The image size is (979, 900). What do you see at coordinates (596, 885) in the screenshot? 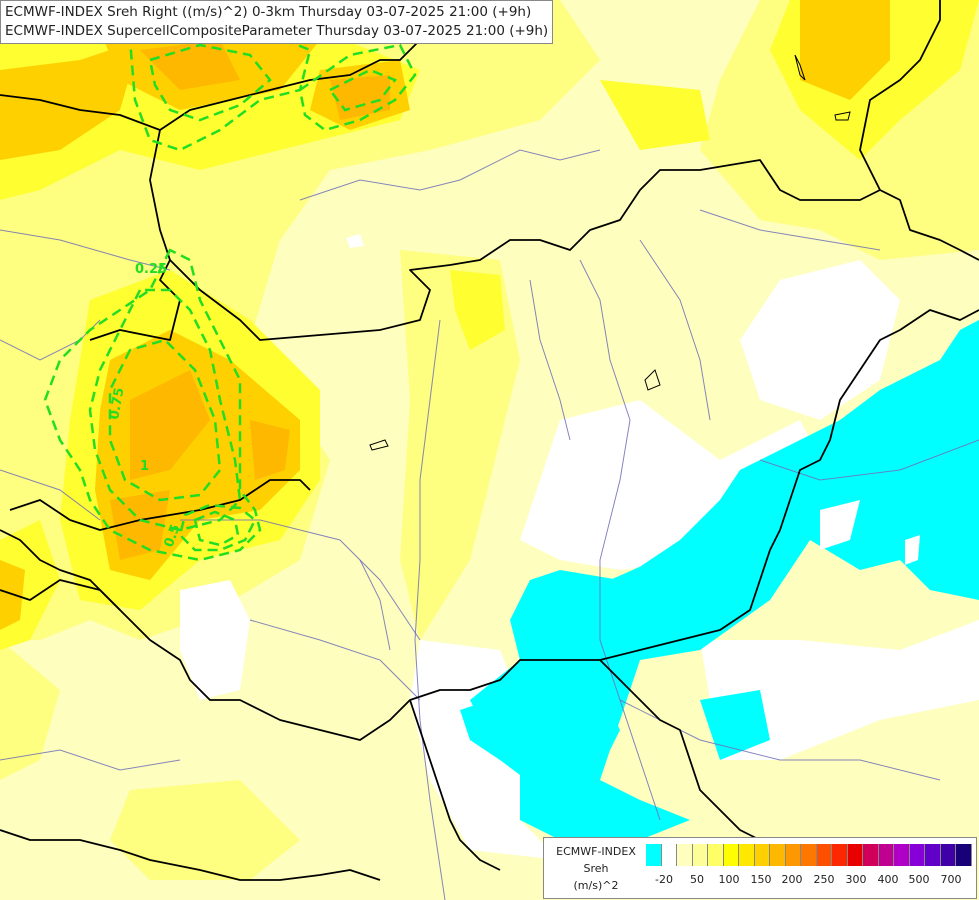
I see `legend-title-line-3: (m/s)^2` at bounding box center [596, 885].